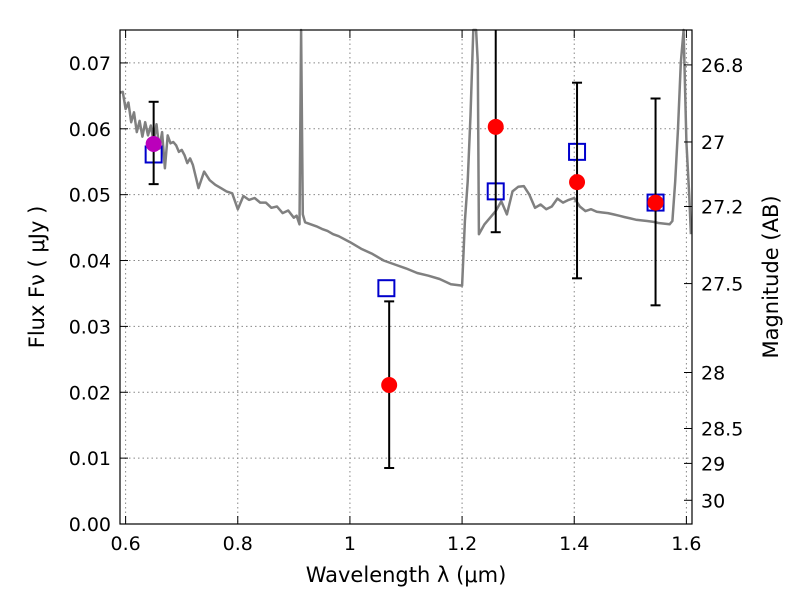 The height and width of the screenshot is (600, 800). What do you see at coordinates (90, 459) in the screenshot?
I see `y-tick-label: 0.01` at bounding box center [90, 459].